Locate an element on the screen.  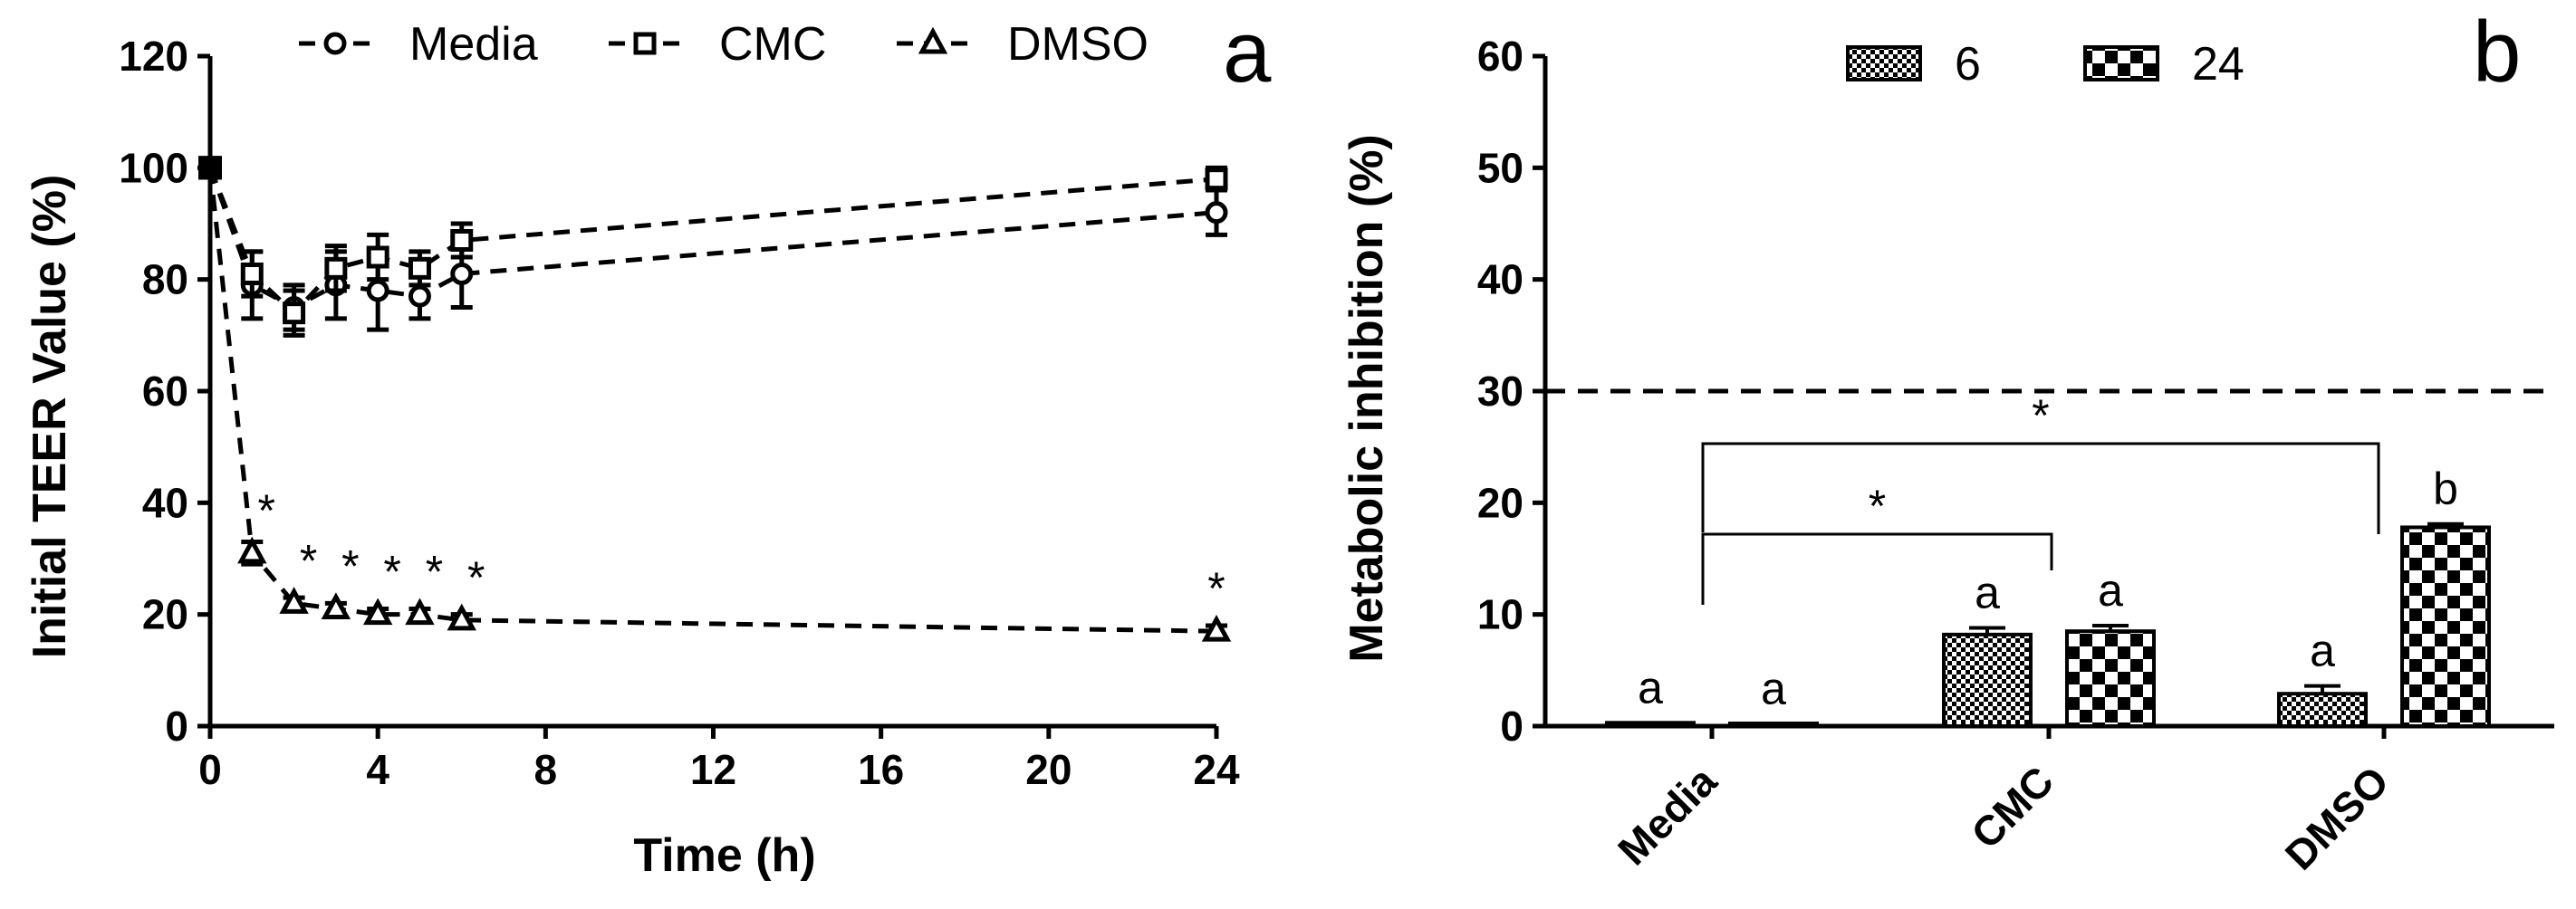
legend-24h-label: 24 is located at coordinates (2218, 64).